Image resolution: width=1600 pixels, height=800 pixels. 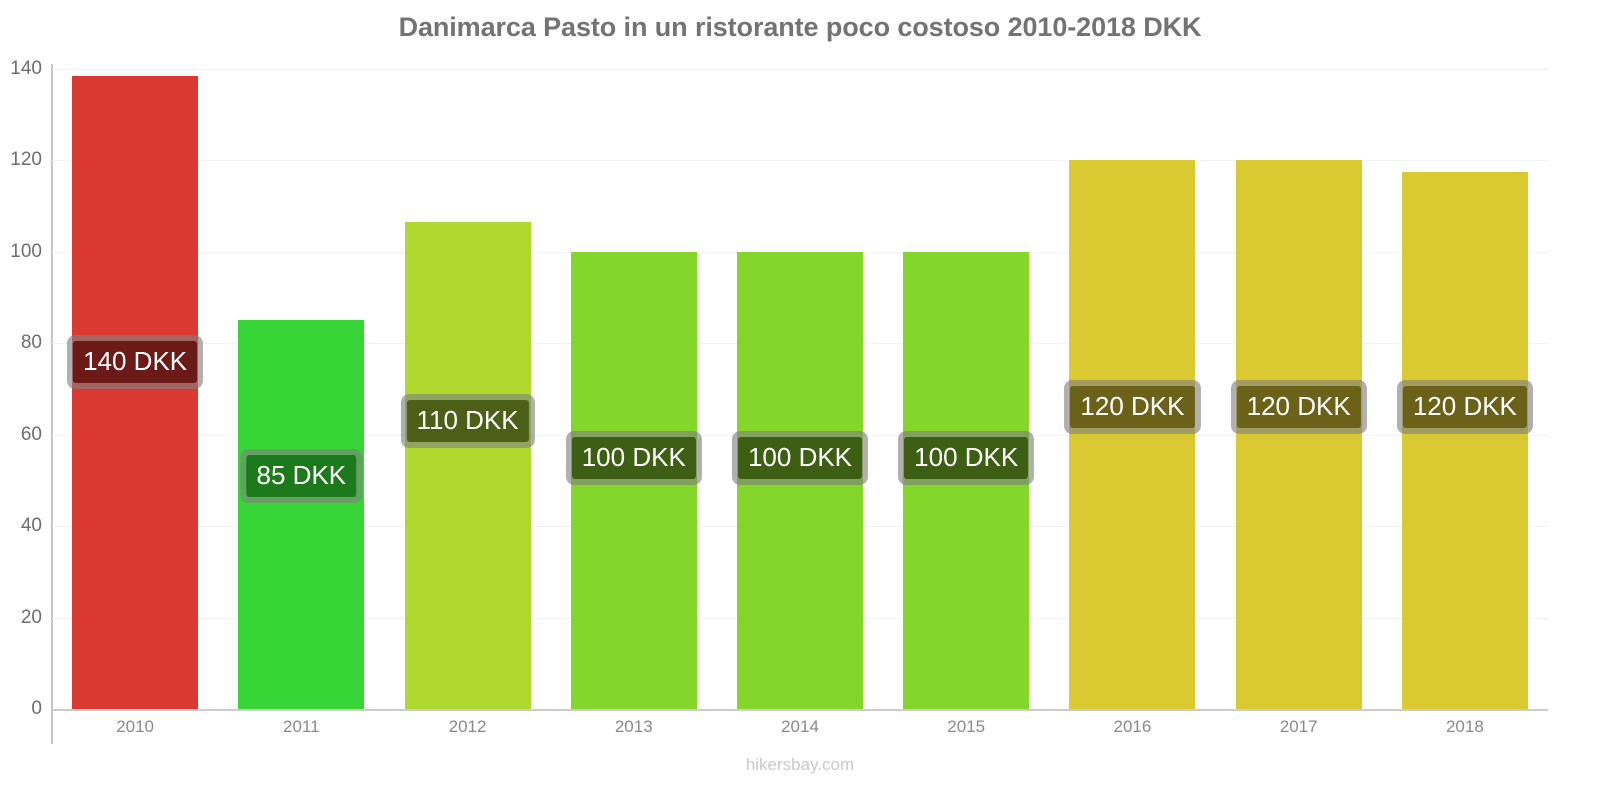 What do you see at coordinates (633, 480) in the screenshot?
I see `bar-2013` at bounding box center [633, 480].